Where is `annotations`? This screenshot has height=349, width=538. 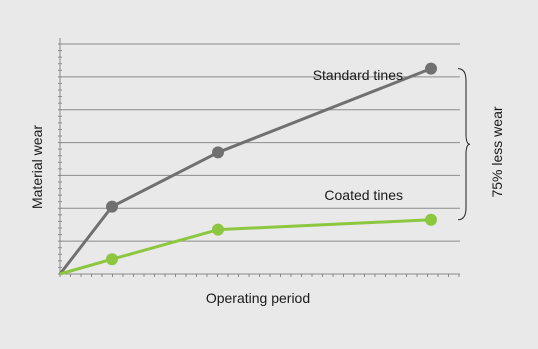 annotations is located at coordinates (464, 144).